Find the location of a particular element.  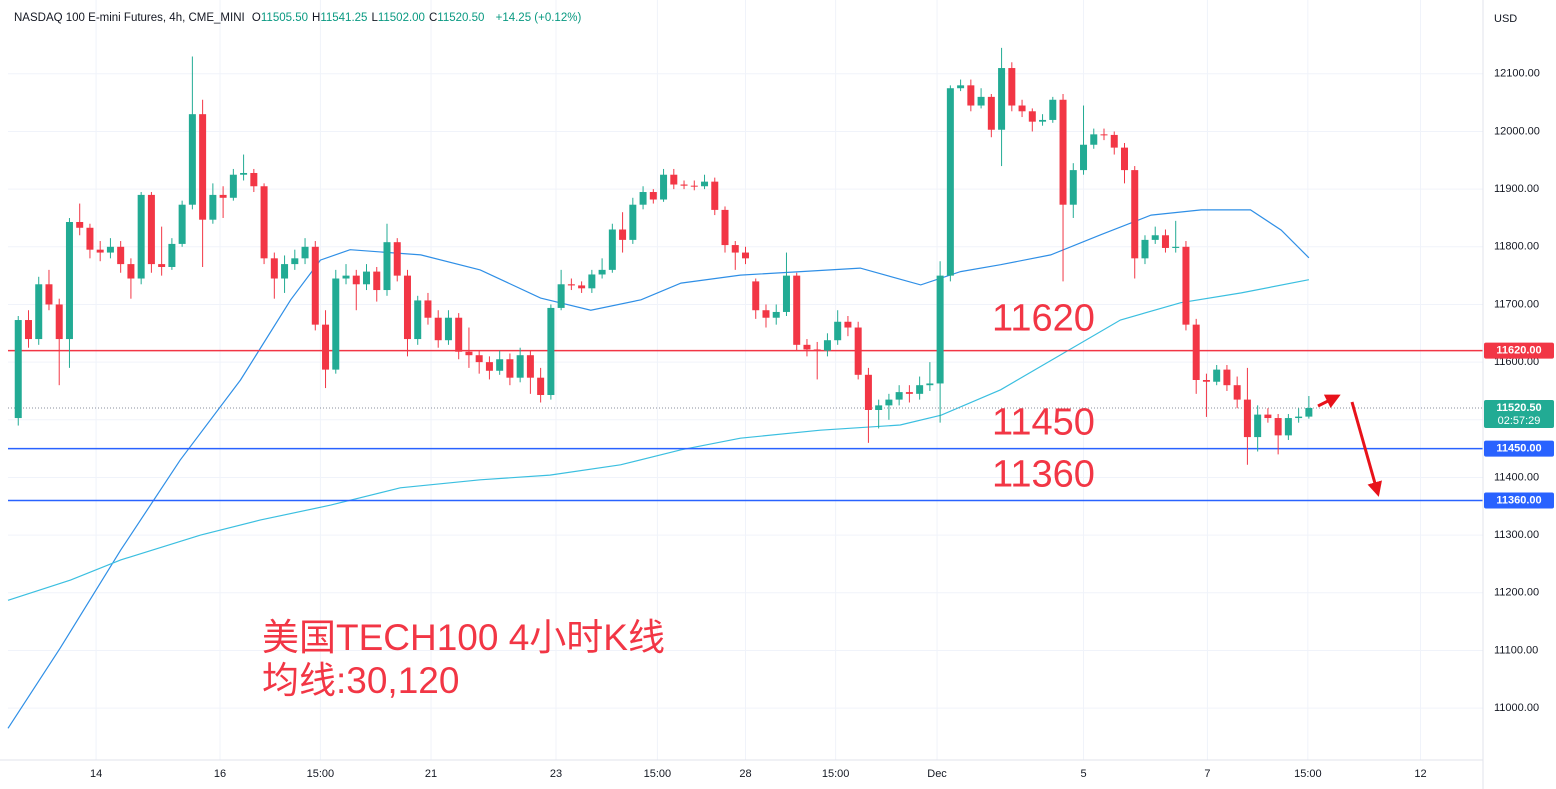

y-tick-label: 12100.00 is located at coordinates (1517, 74).